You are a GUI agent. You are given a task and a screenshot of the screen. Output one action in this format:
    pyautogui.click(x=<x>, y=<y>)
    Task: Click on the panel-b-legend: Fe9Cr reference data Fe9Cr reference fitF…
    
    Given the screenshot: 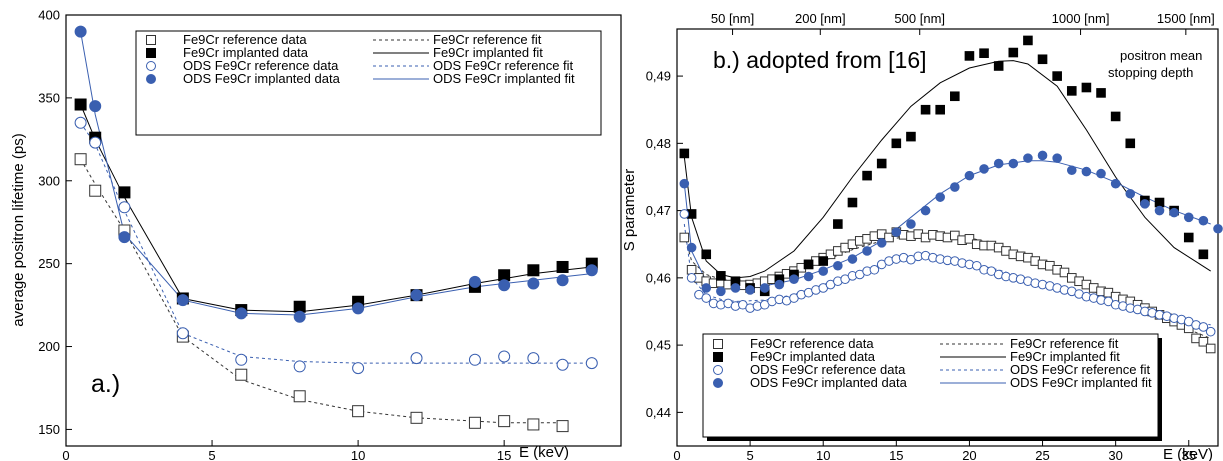 What is the action you would take?
    pyautogui.click(x=932, y=387)
    